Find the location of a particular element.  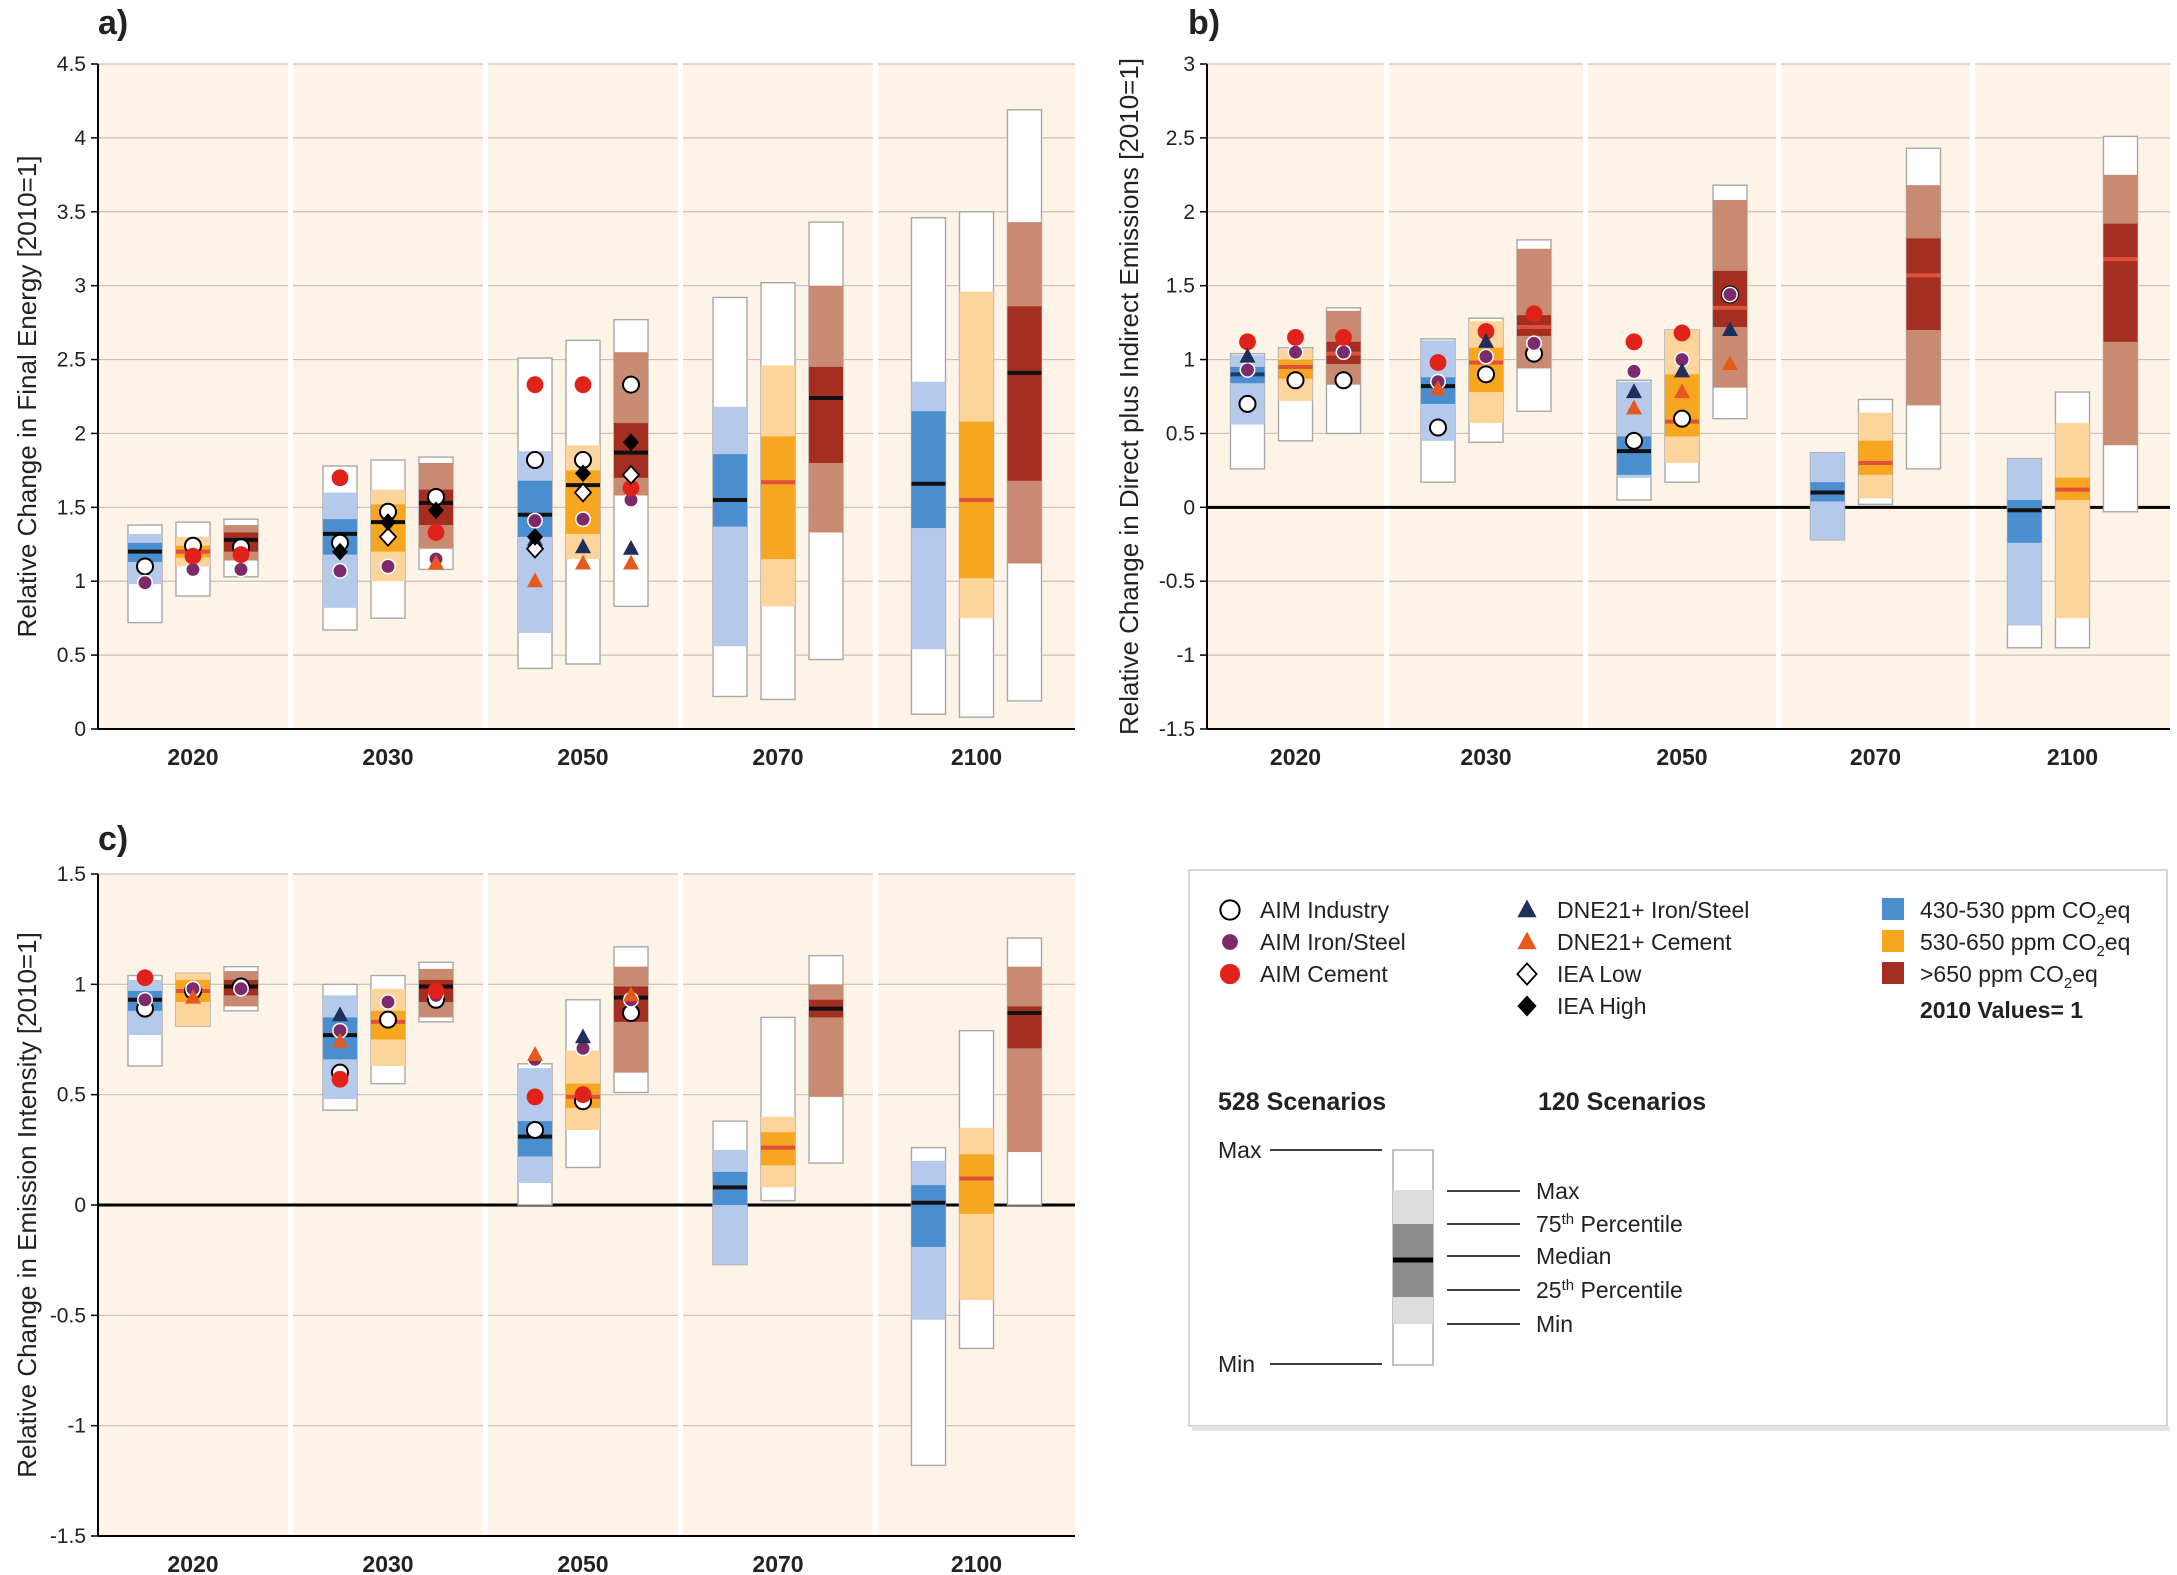

y-tick-label: 2 is located at coordinates (80, 433).